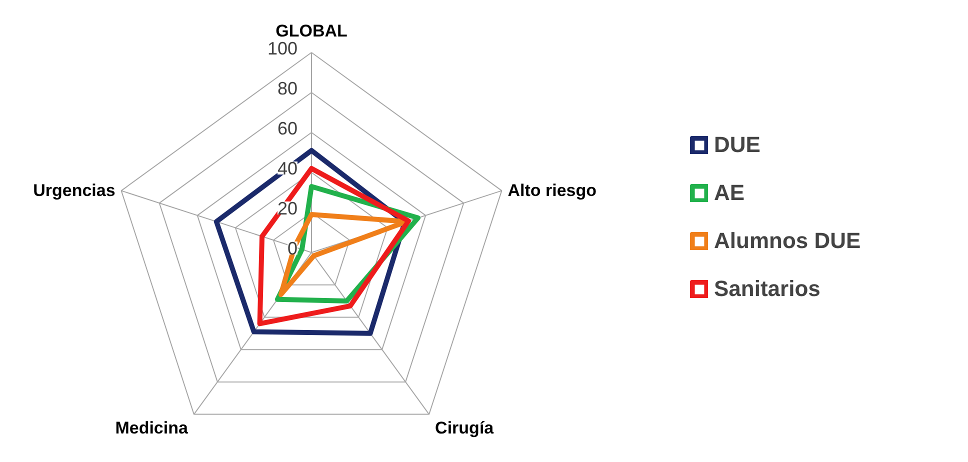  I want to click on y-tick-label: 60, so click(287, 128).